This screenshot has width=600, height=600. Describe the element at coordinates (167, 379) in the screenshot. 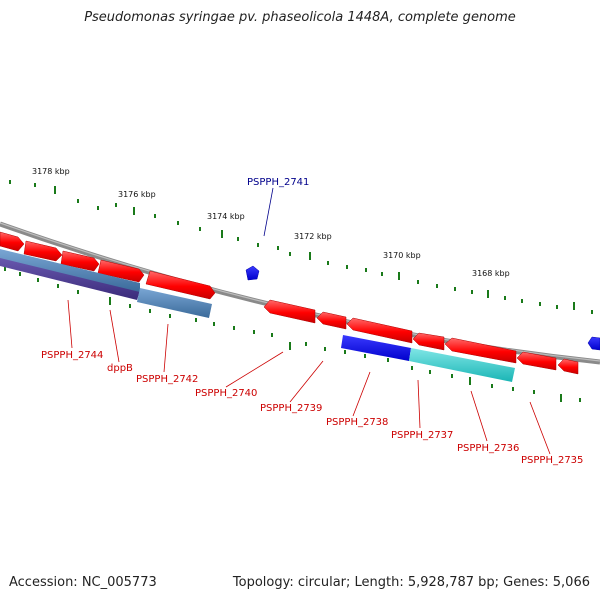

I see `gene-label-pspph-2742: PSPPH_2742` at that location.